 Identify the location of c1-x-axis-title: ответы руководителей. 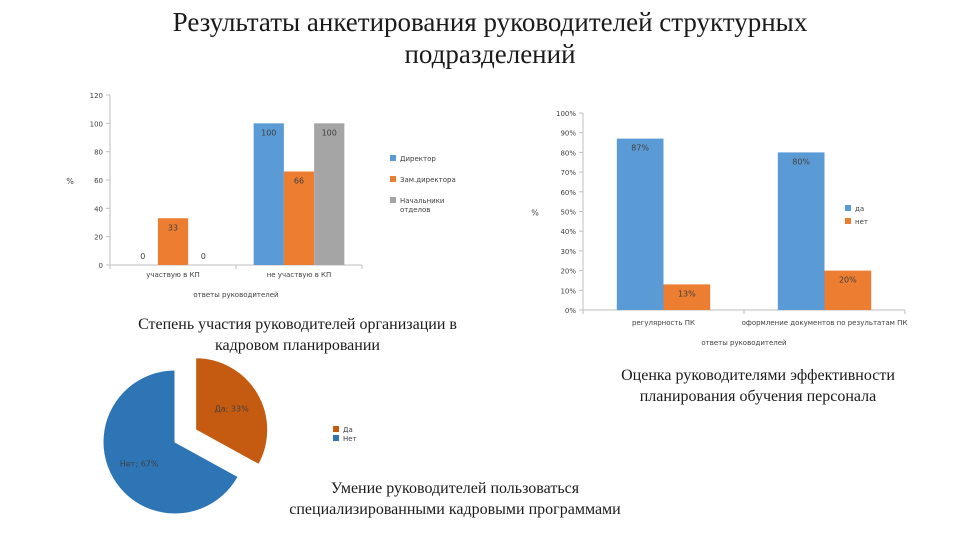
(235, 295).